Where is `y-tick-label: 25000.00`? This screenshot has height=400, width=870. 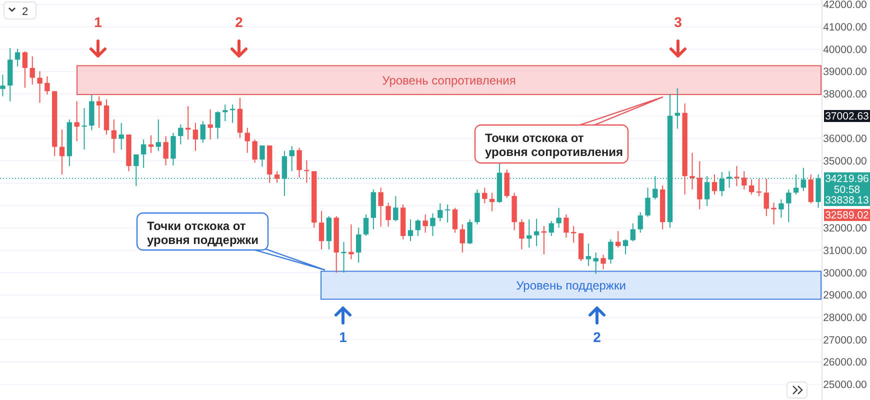 y-tick-label: 25000.00 is located at coordinates (845, 385).